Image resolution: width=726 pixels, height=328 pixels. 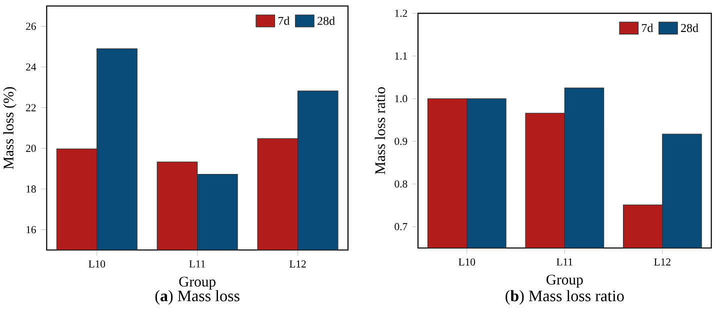 I want to click on text: (a) Mass loss, so click(x=197, y=297).